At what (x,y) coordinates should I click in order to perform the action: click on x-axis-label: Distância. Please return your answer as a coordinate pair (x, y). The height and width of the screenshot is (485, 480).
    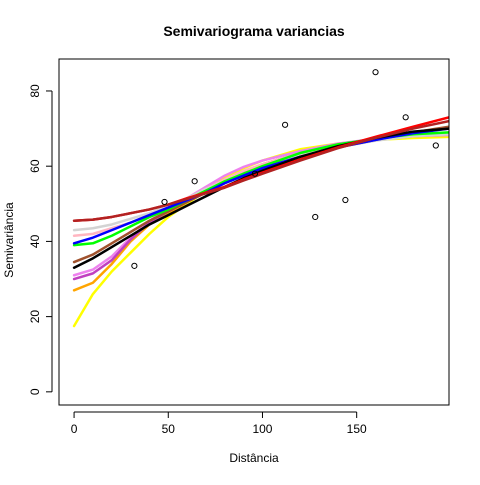
    Looking at the image, I should click on (254, 458).